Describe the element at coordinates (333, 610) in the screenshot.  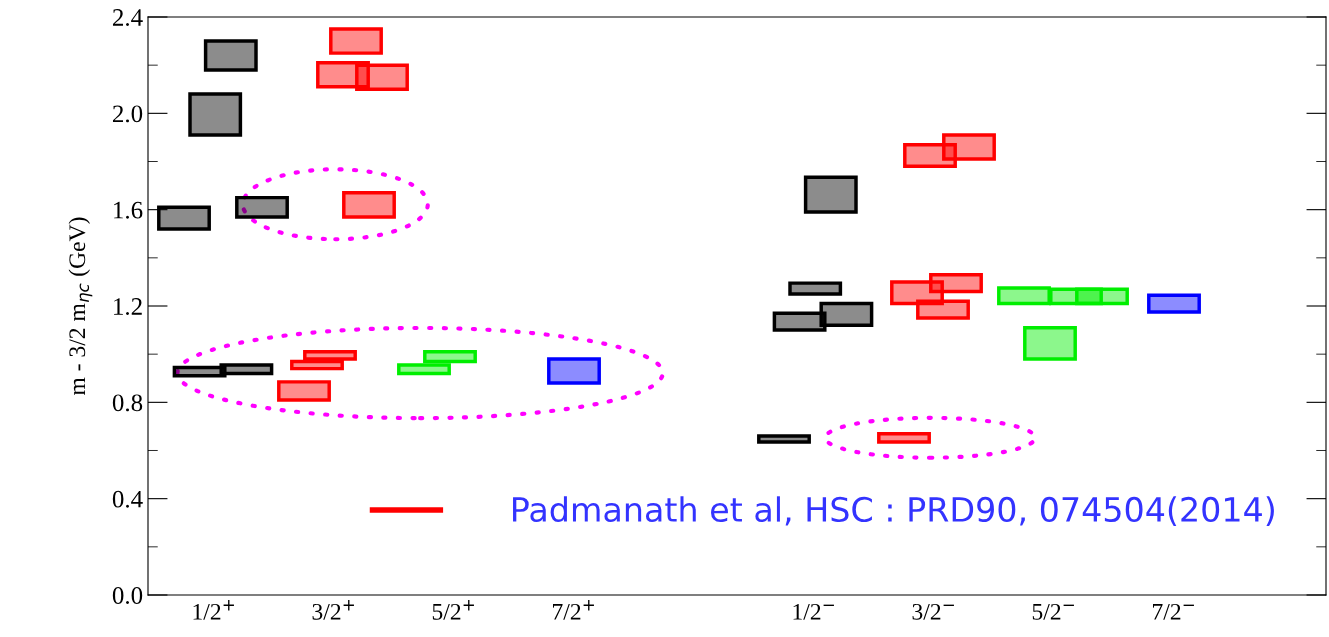
I see `x-tick-label: 3/2$^{+}$` at that location.